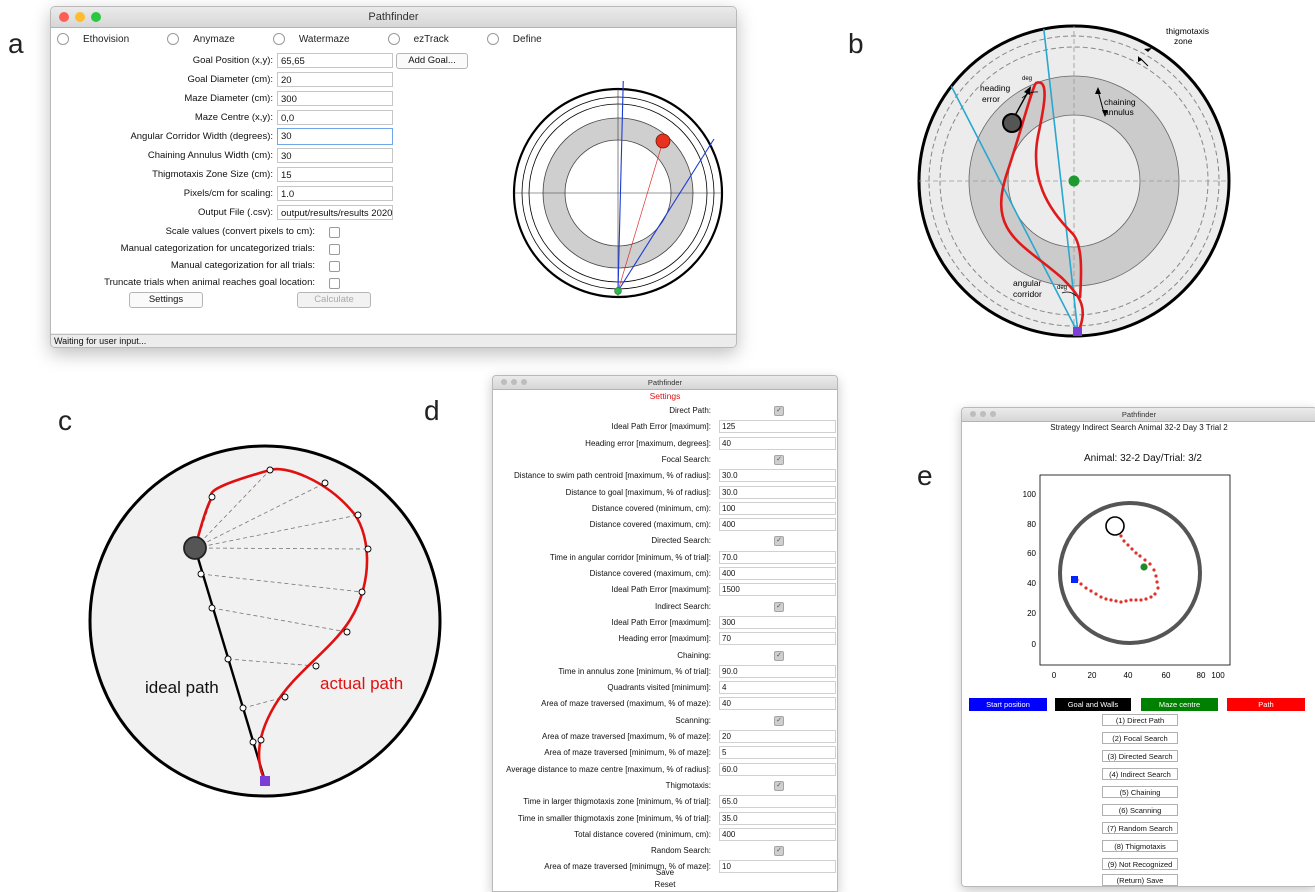 The width and height of the screenshot is (1315, 892). What do you see at coordinates (514, 39) in the screenshot?
I see `radio-define: Define` at bounding box center [514, 39].